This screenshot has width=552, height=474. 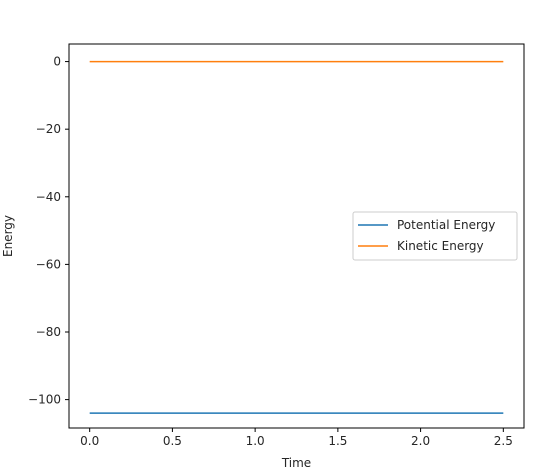 What do you see at coordinates (8, 236) in the screenshot?
I see `y-axis-label: Energy` at bounding box center [8, 236].